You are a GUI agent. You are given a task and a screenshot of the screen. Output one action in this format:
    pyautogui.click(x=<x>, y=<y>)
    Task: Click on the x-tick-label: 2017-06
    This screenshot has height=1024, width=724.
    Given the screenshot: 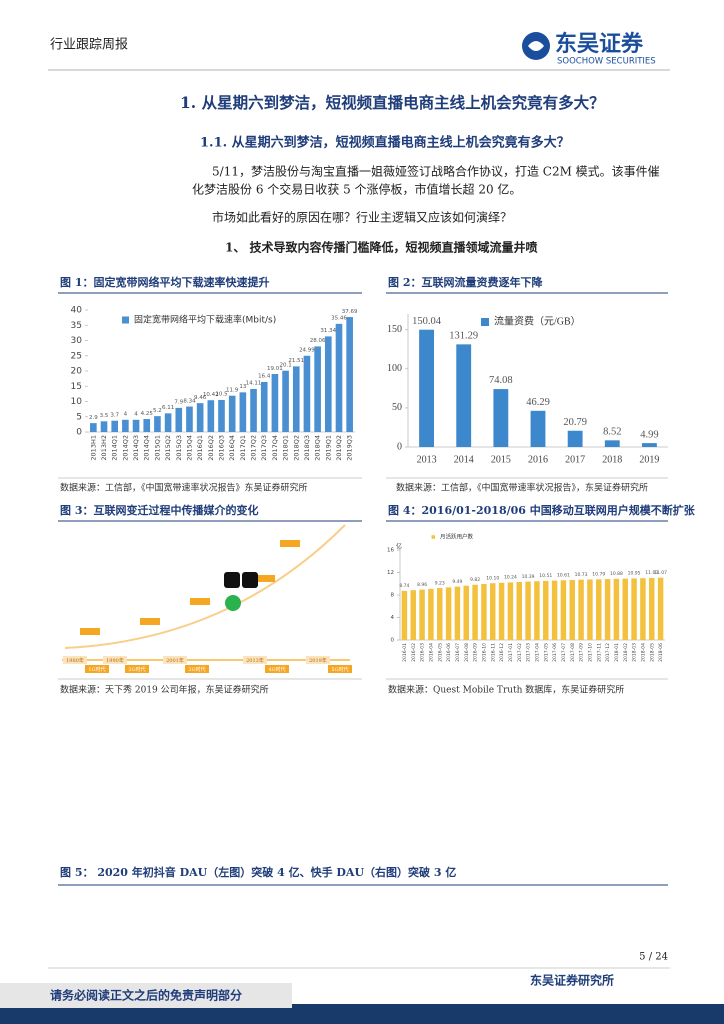 What is the action you would take?
    pyautogui.click(x=555, y=652)
    